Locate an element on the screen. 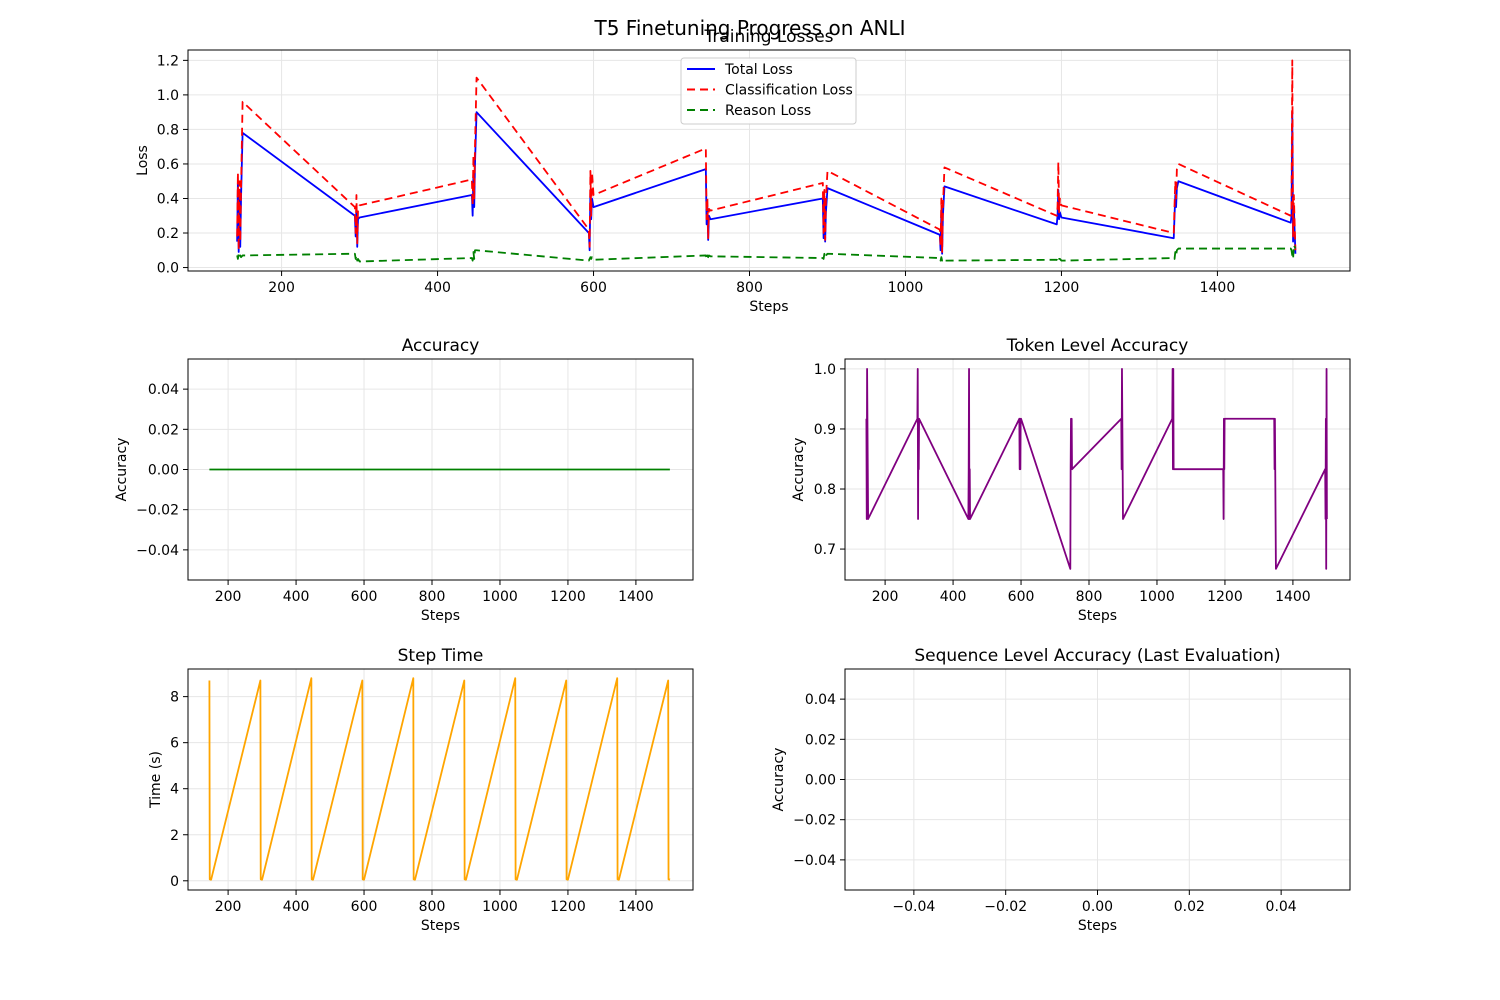 The image size is (1500, 1000). legend is located at coordinates (768, 91).